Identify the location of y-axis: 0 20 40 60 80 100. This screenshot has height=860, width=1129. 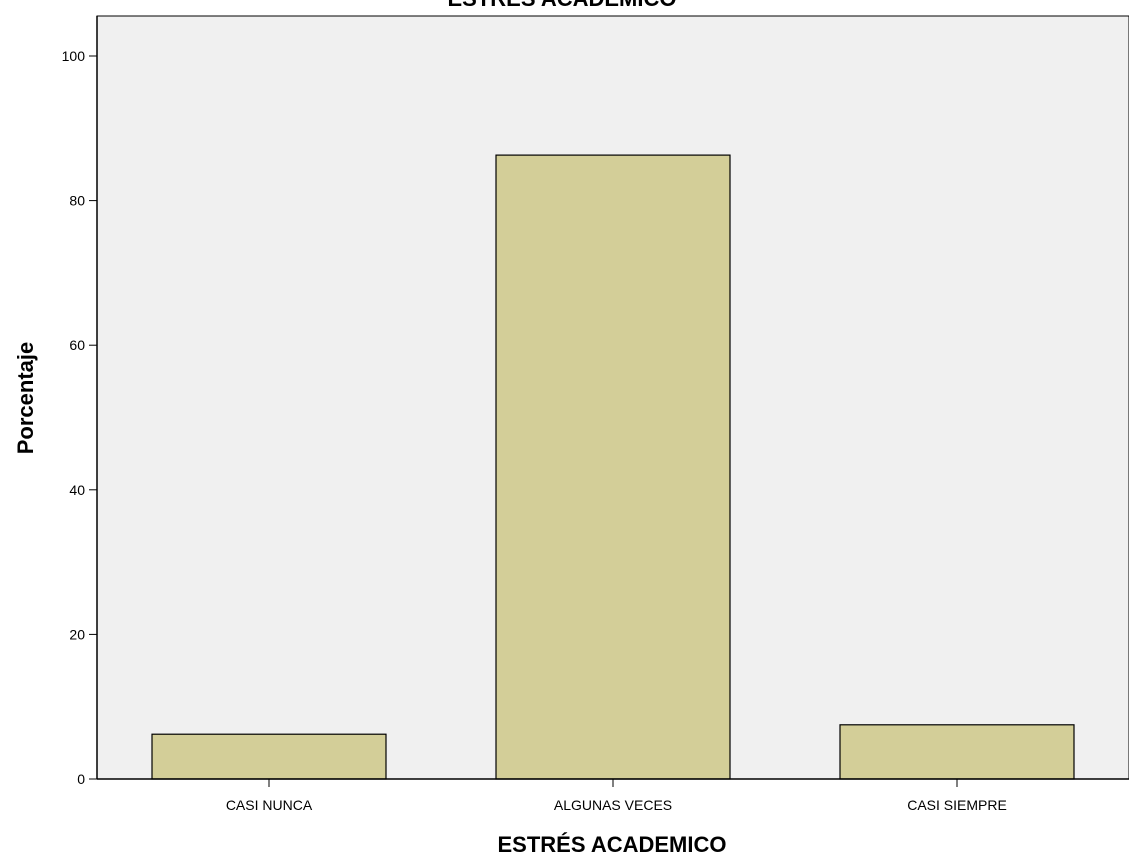
(80, 401).